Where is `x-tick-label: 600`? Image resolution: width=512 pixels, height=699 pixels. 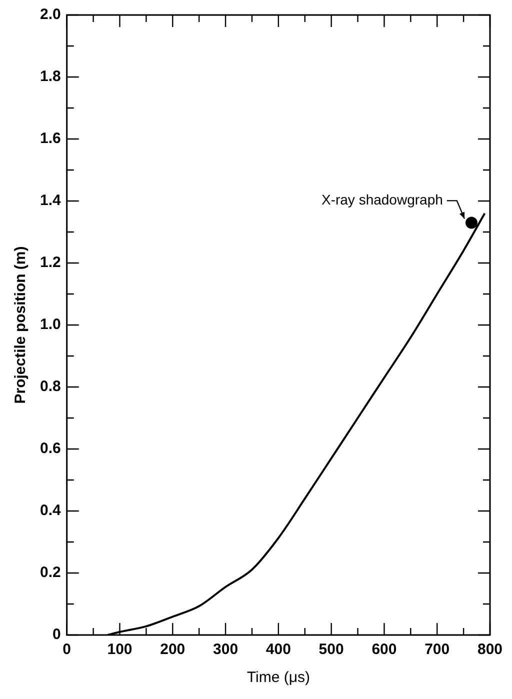
x-tick-label: 600 is located at coordinates (384, 649).